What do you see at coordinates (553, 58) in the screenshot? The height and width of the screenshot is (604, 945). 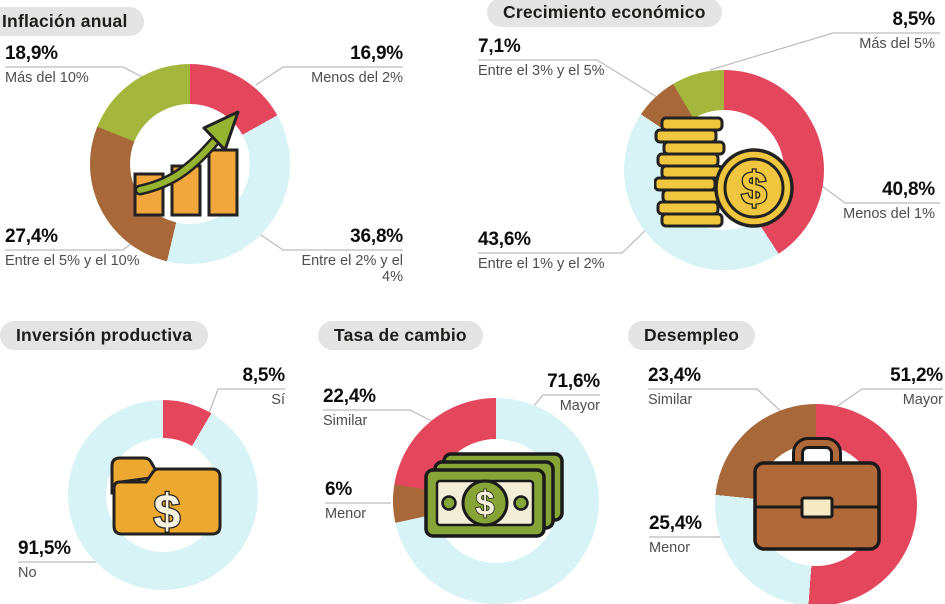 I see `segment-label: 7,1% Entre el 3% y el 5%` at bounding box center [553, 58].